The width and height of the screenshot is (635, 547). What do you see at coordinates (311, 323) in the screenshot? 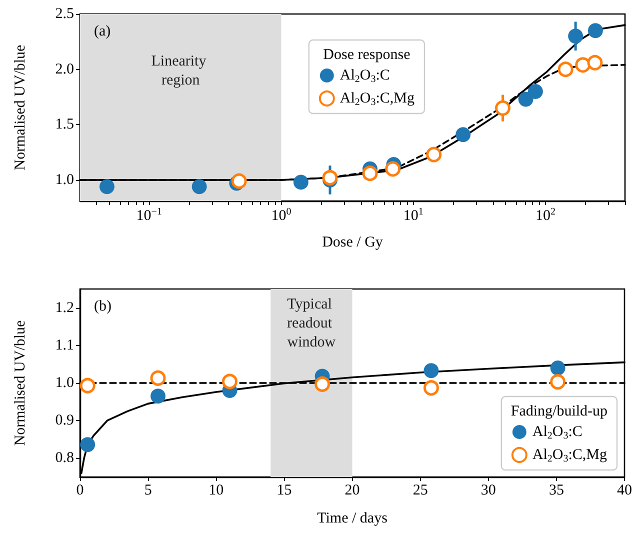
I see `band-label: Typical readout window` at bounding box center [311, 323].